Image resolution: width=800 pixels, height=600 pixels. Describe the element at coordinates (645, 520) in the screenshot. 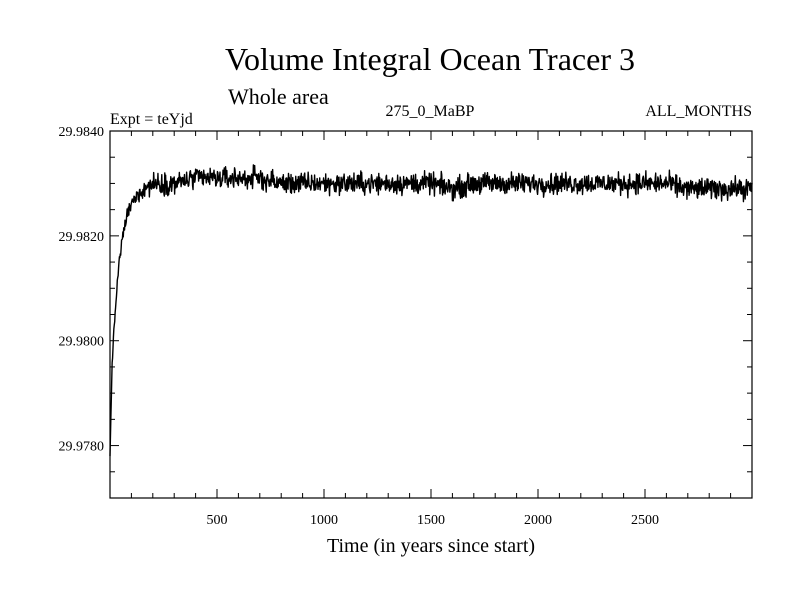

I see `x-tick-label: 2500` at that location.